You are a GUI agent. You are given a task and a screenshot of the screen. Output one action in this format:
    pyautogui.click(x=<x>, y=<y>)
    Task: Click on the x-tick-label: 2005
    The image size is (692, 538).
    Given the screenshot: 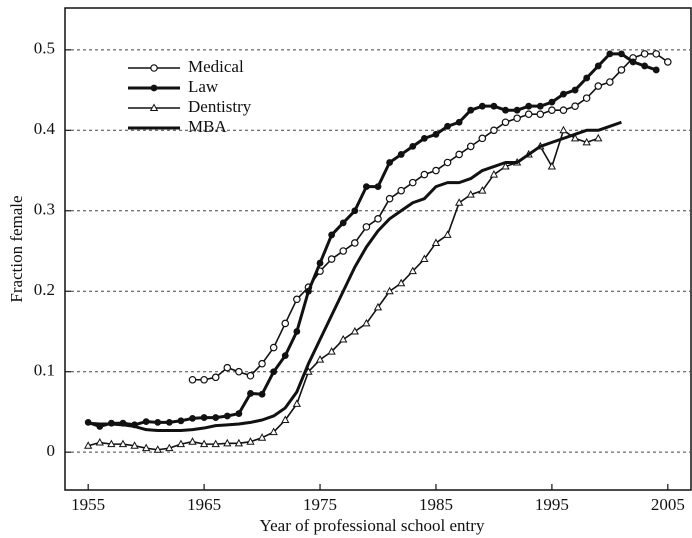 What is the action you would take?
    pyautogui.click(x=668, y=504)
    